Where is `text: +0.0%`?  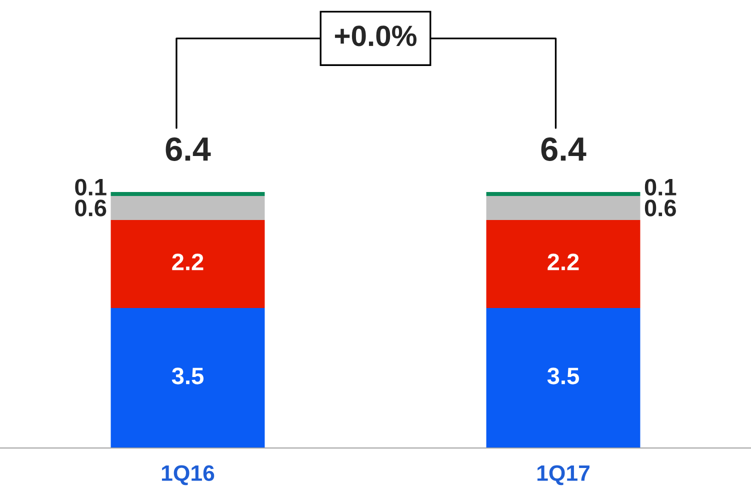
text: +0.0% is located at coordinates (375, 36).